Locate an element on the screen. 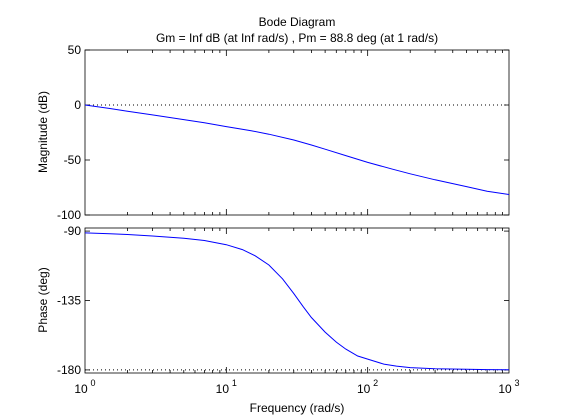  x-tick-label-exponent: 1 is located at coordinates (234, 383).